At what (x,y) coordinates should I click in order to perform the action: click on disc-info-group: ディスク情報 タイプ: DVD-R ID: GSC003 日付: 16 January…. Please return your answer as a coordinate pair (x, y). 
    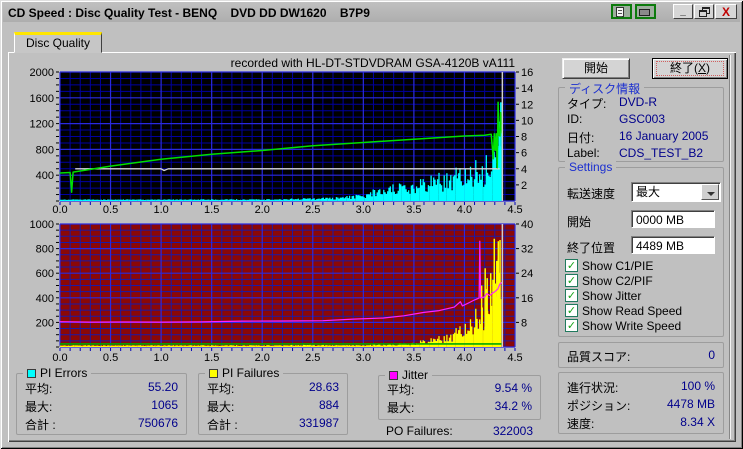
    Looking at the image, I should click on (641, 121).